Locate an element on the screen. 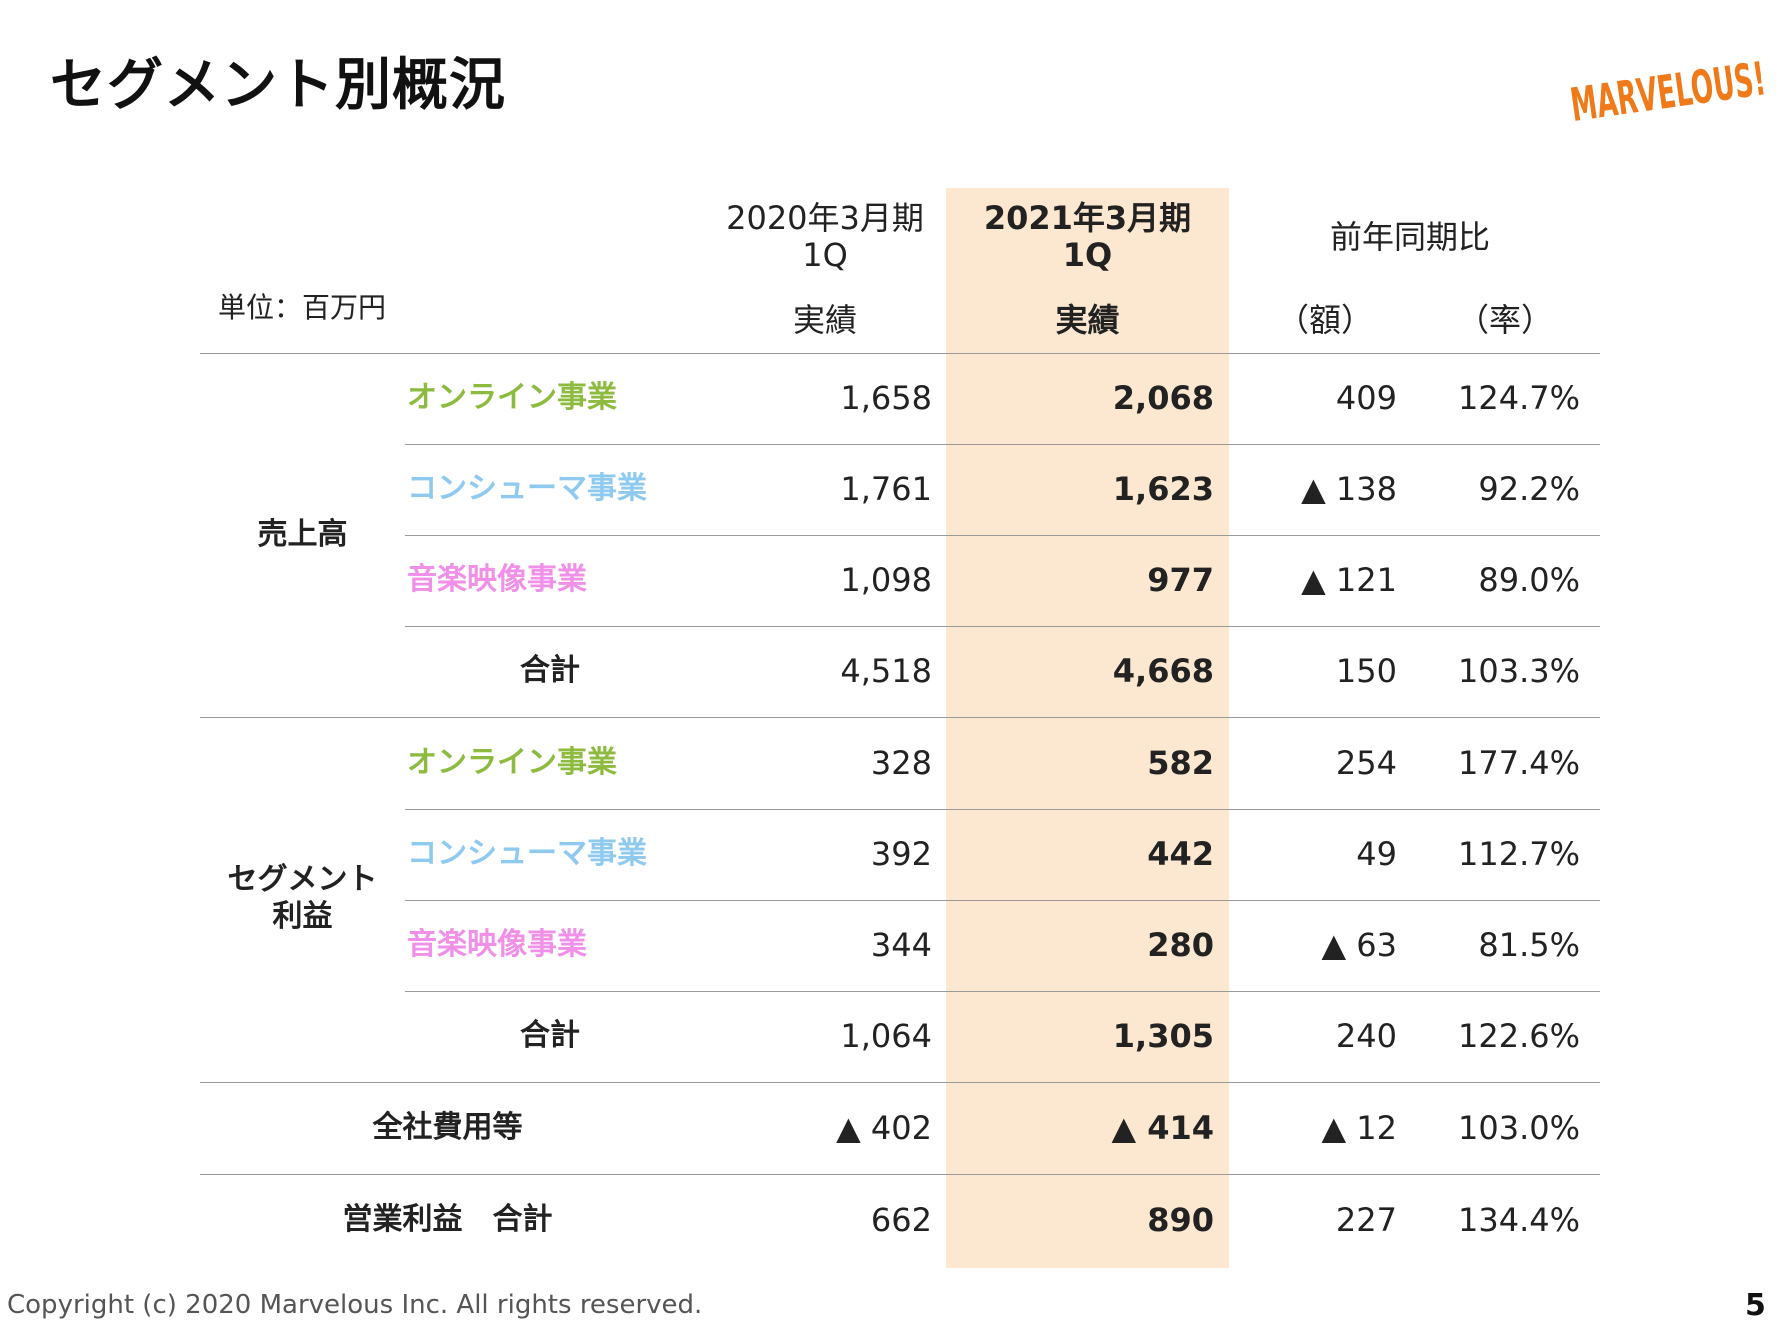  header-curr-quarter: 1Q is located at coordinates (1087, 255).